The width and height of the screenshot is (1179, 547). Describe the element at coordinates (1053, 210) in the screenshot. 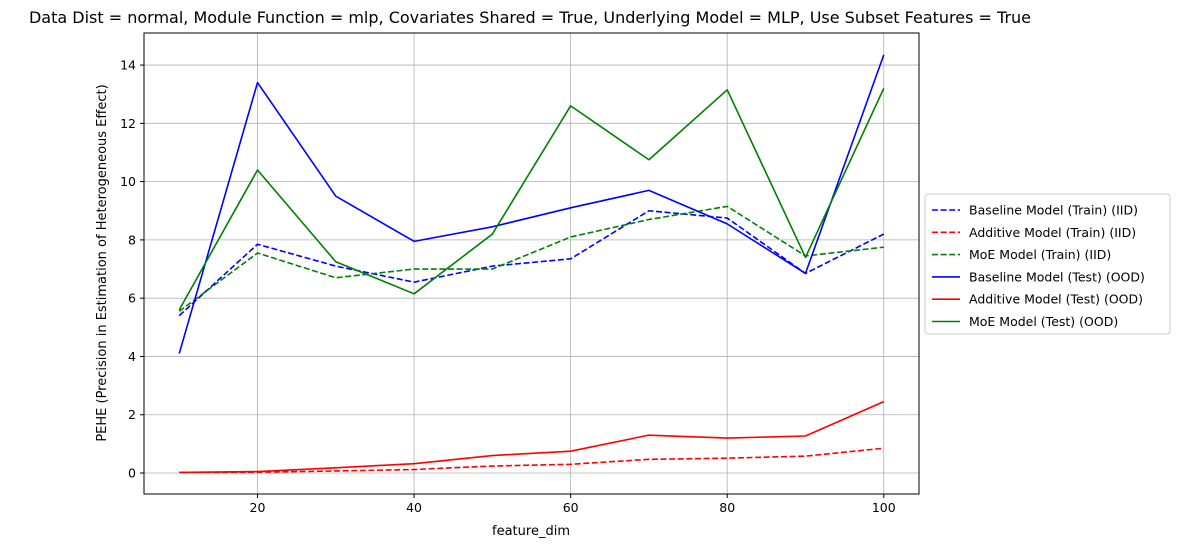

I see `legend-label-0: Baseline Model (Train) (IID)` at that location.